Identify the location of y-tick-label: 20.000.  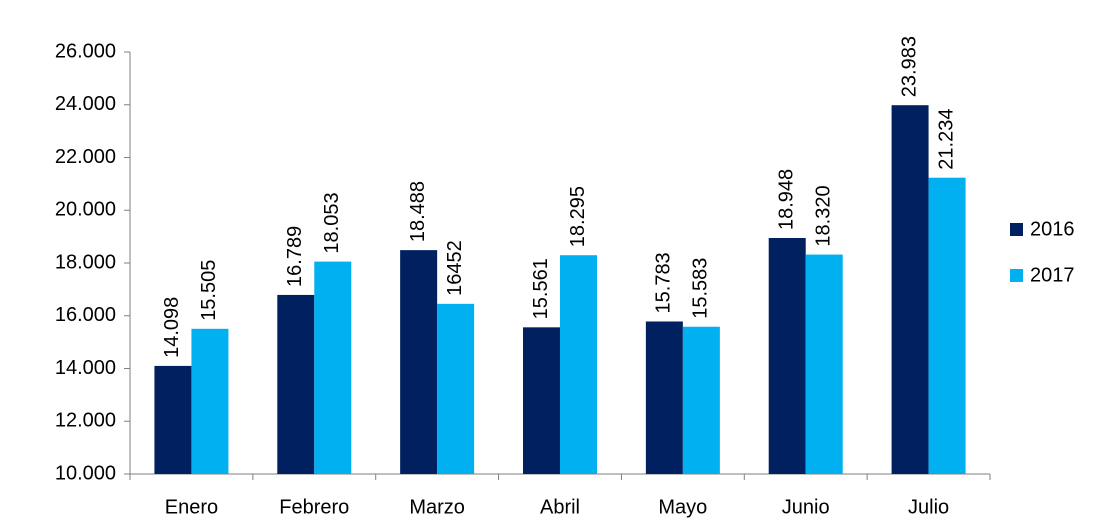
(85, 210).